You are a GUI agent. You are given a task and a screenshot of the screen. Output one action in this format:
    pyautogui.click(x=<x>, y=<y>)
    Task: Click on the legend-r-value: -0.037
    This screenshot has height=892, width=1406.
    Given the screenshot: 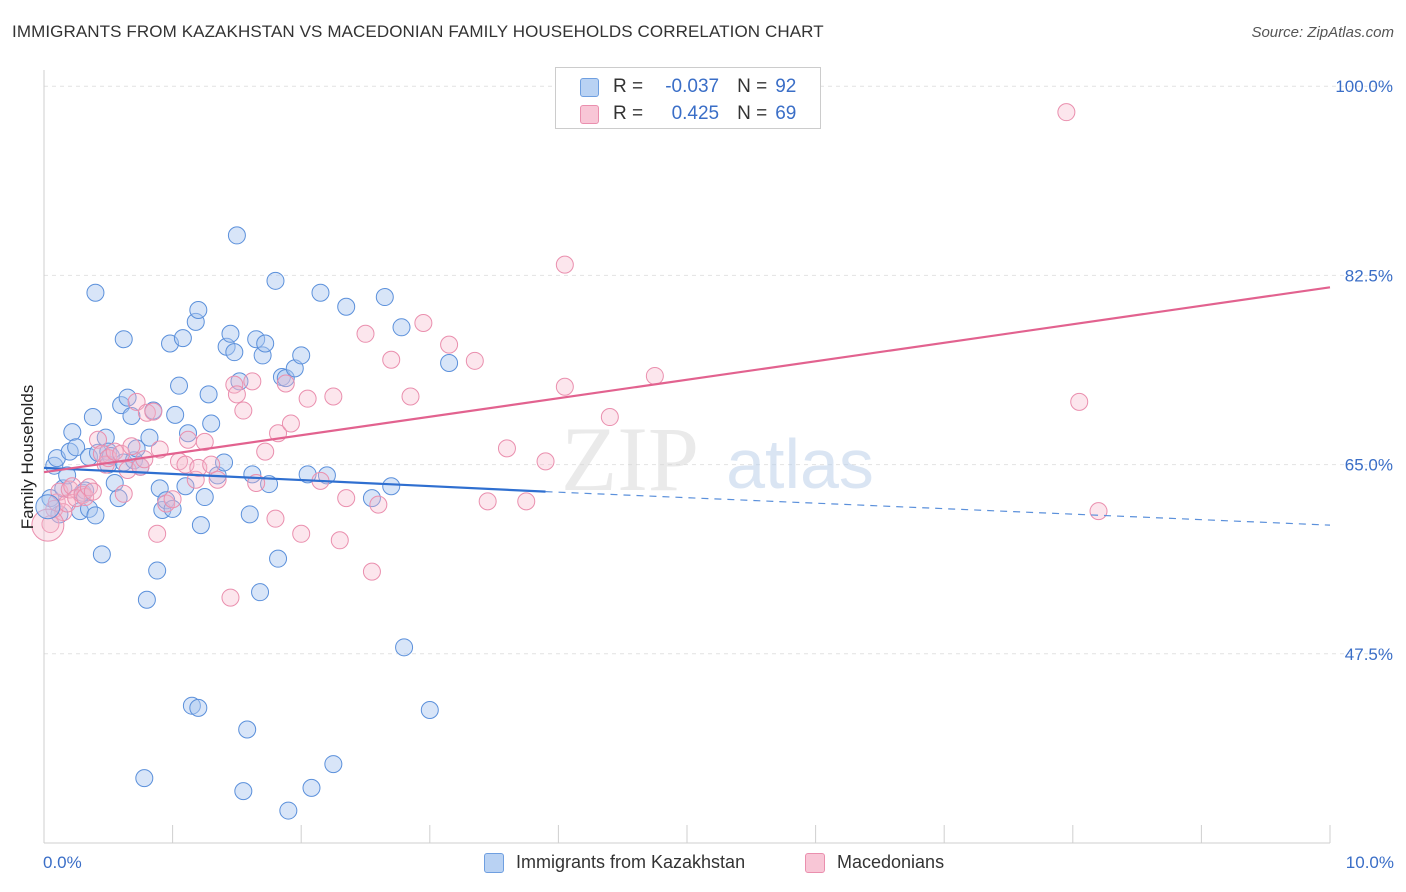 What is the action you would take?
    pyautogui.click(x=692, y=86)
    